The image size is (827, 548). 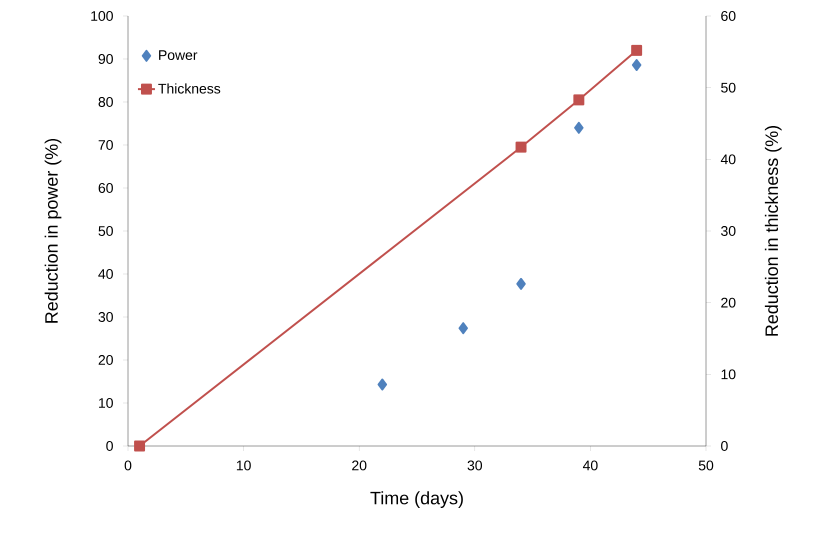 I want to click on y2-tick-label: 40, so click(x=728, y=159).